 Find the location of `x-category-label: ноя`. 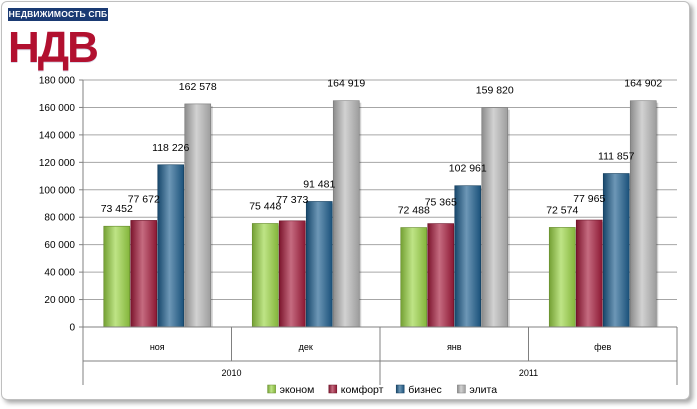

x-category-label: ноя is located at coordinates (157, 347).